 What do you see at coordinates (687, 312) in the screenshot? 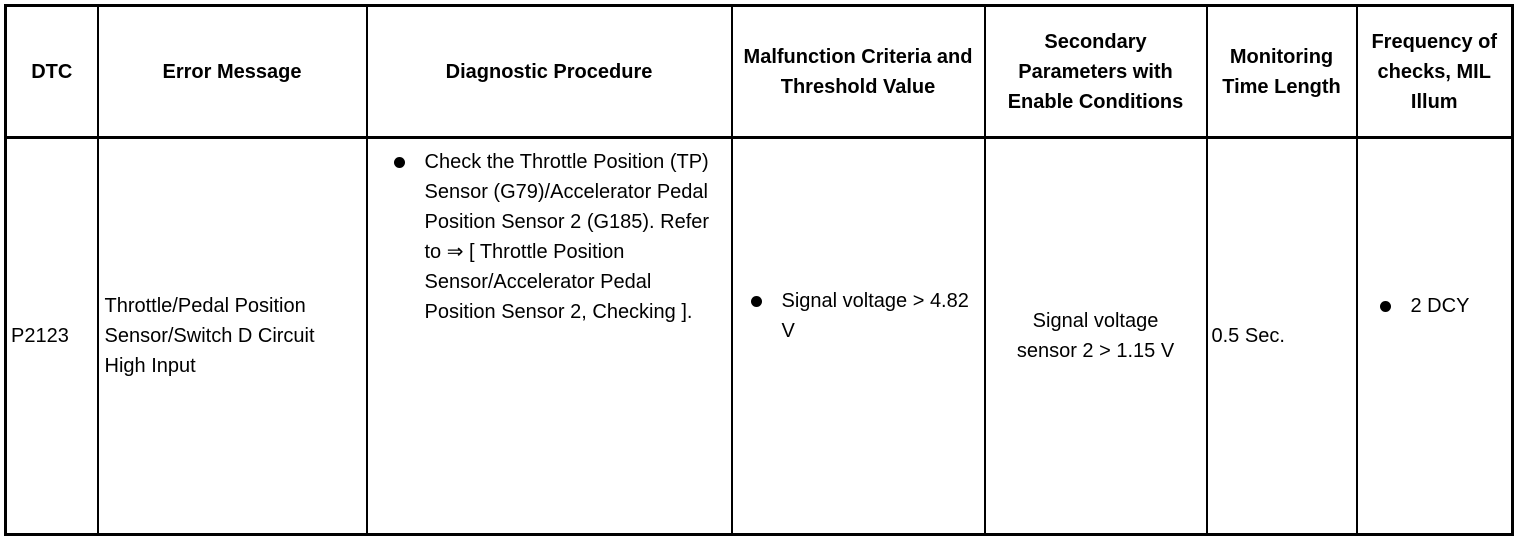
I see `procedure-end: ].` at bounding box center [687, 312].